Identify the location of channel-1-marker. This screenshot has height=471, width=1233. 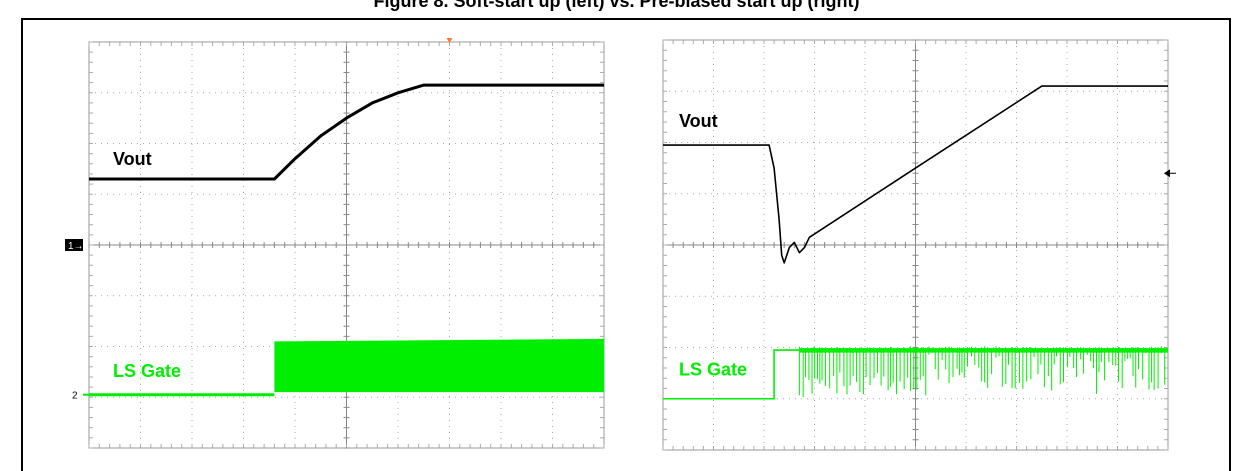
(74, 245).